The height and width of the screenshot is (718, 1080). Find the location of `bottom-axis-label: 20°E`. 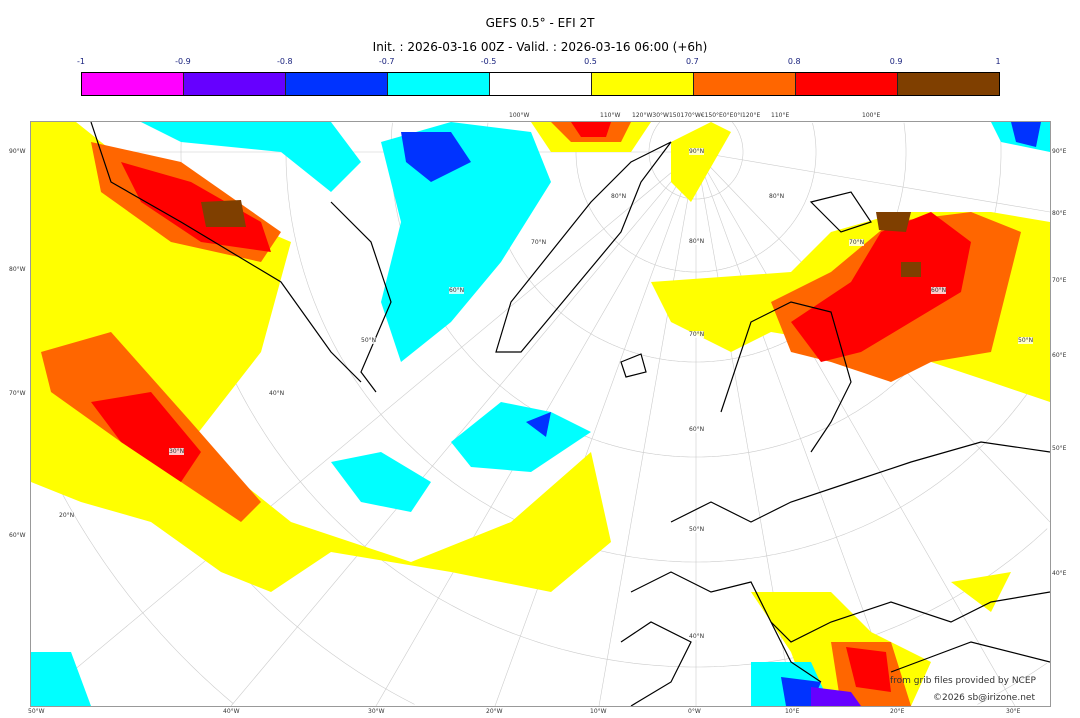

bottom-axis-label: 20°E is located at coordinates (897, 711).